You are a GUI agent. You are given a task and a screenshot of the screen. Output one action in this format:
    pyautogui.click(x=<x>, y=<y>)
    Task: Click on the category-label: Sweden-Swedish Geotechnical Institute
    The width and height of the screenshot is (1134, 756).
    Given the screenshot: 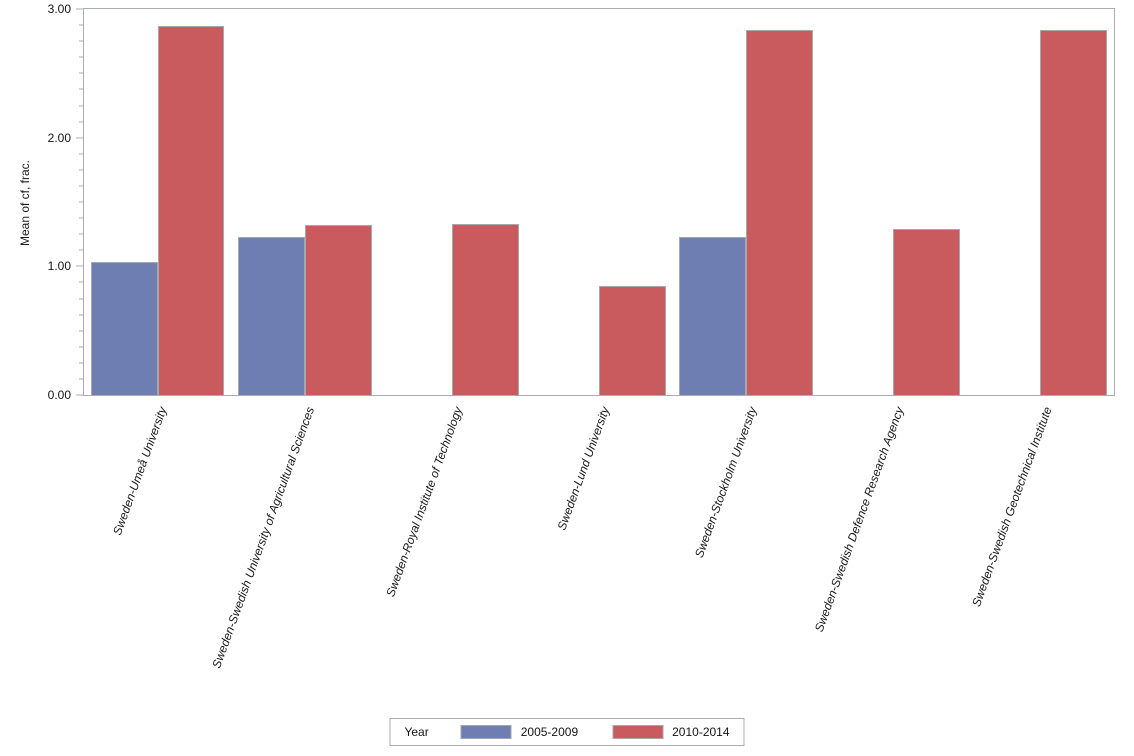 What is the action you would take?
    pyautogui.click(x=1011, y=507)
    